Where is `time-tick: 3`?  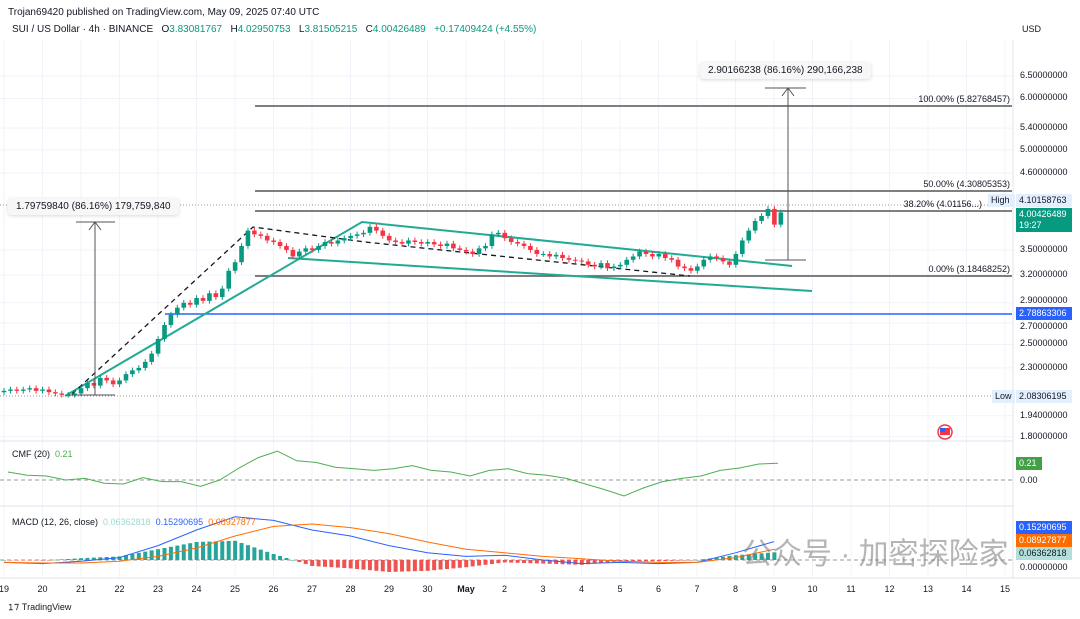
time-tick: 3 is located at coordinates (543, 589).